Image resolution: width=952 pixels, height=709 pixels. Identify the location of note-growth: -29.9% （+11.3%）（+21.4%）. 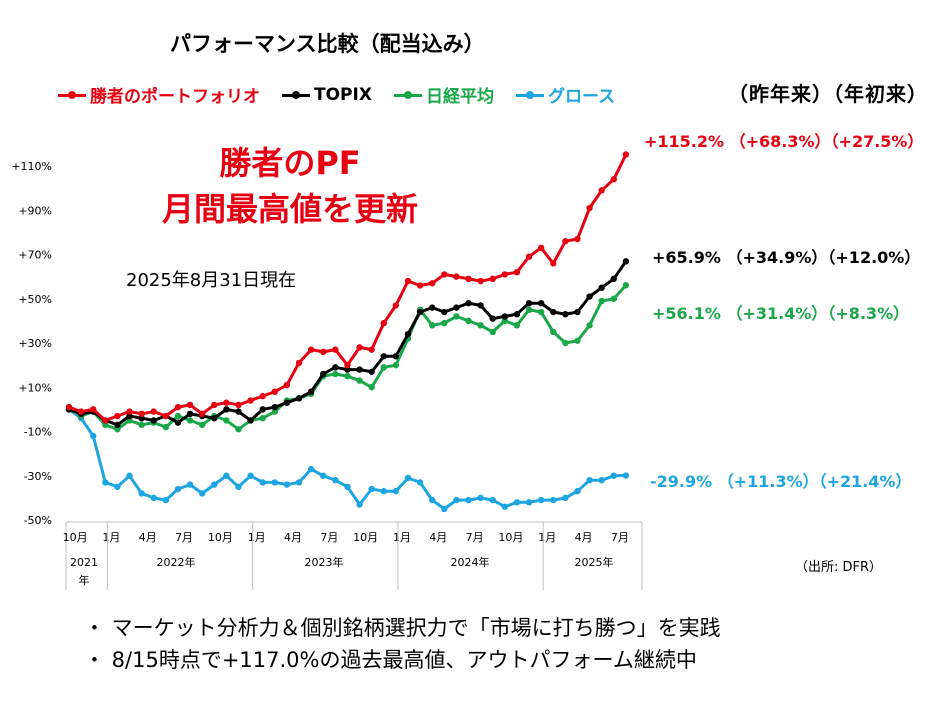
(781, 481).